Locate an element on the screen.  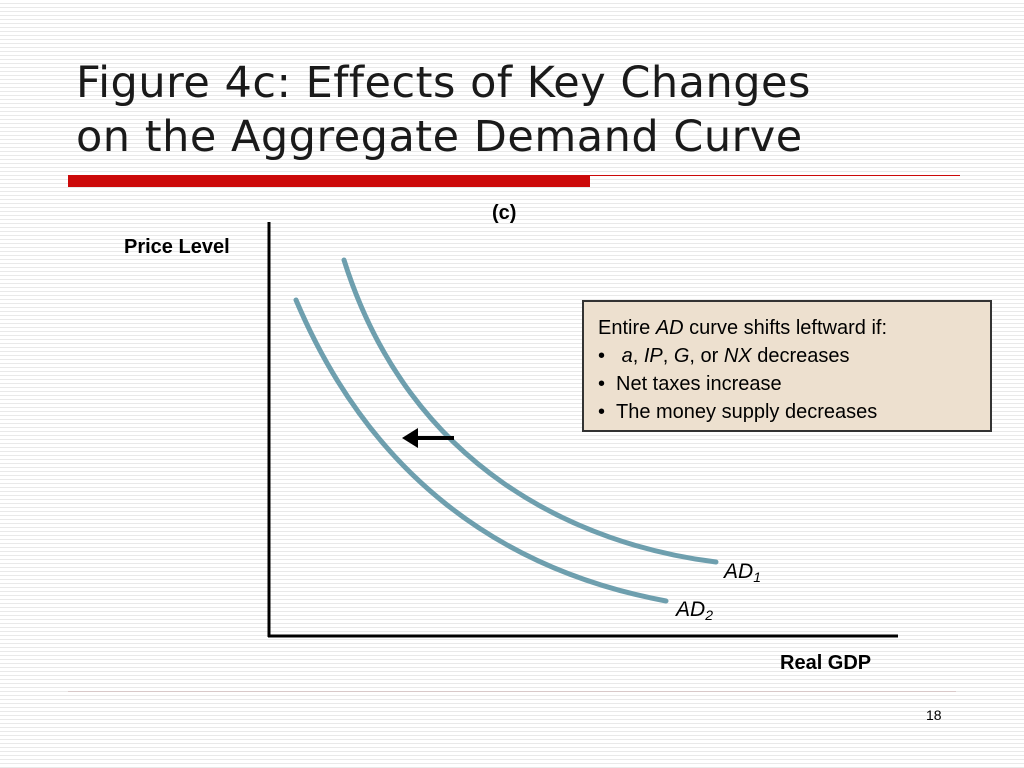
left-arrow-icon is located at coordinates (428, 438).